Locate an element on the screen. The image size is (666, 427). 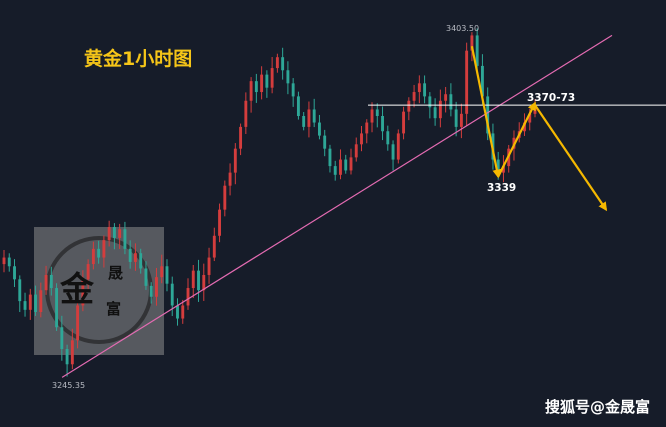
logo-char-big: 金 is located at coordinates (77, 290).